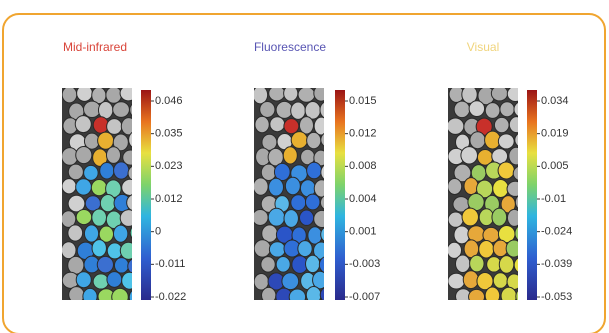 This screenshot has height=333, width=609. Describe the element at coordinates (169, 101) in the screenshot. I see `colorbar-label: 0.046` at that location.